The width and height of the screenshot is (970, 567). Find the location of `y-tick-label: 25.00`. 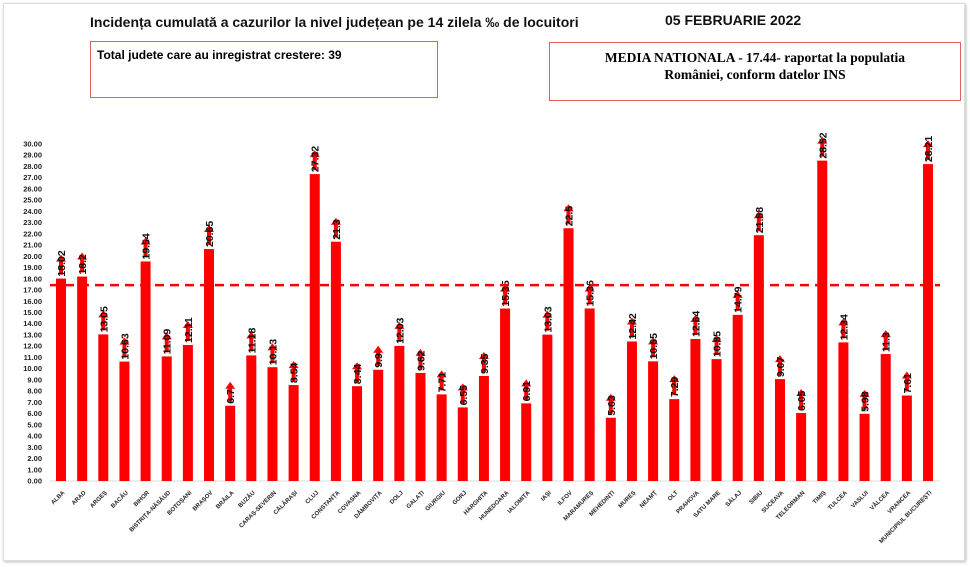

y-tick-label: 25.00 is located at coordinates (32, 200).